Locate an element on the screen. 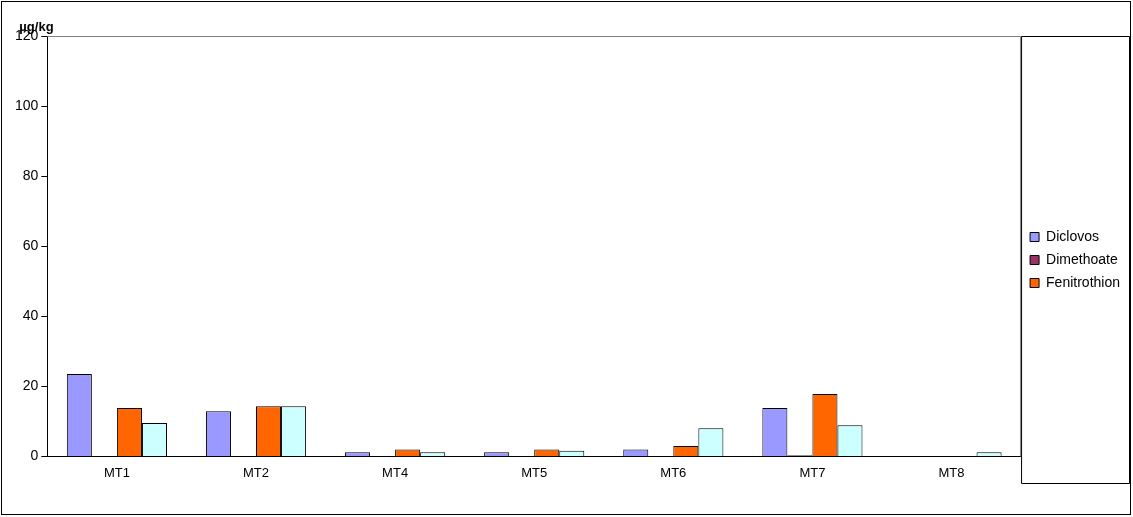  y-tick-label: 0 is located at coordinates (34, 455).